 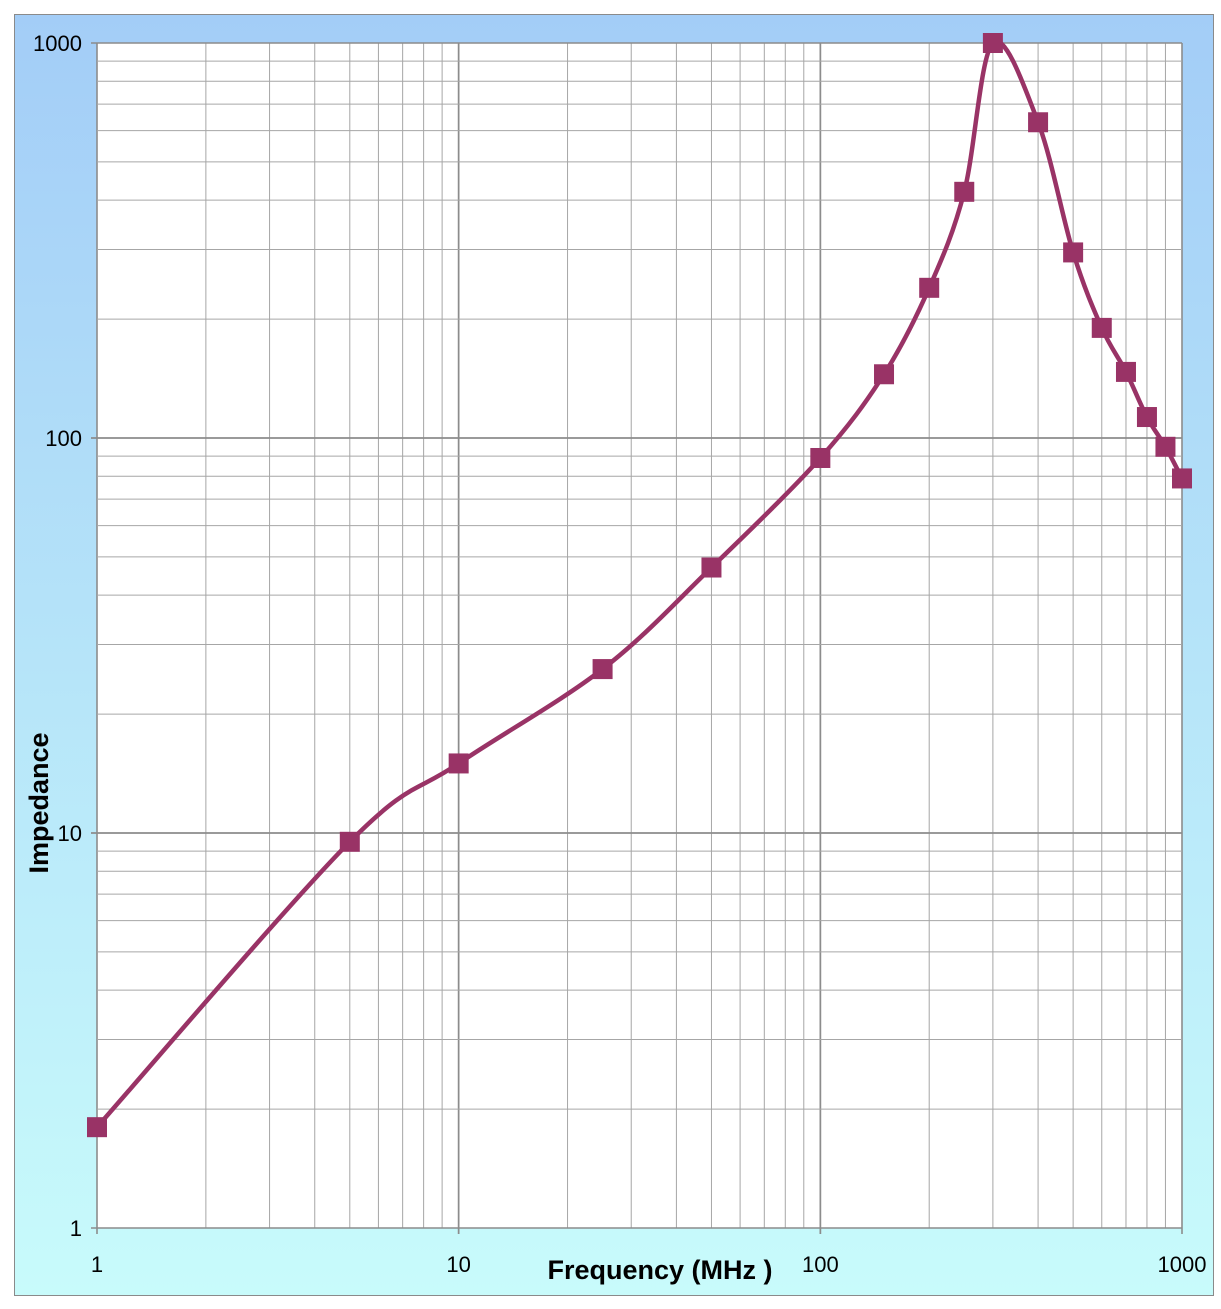 What do you see at coordinates (70, 833) in the screenshot?
I see `y-tick-label: 10` at bounding box center [70, 833].